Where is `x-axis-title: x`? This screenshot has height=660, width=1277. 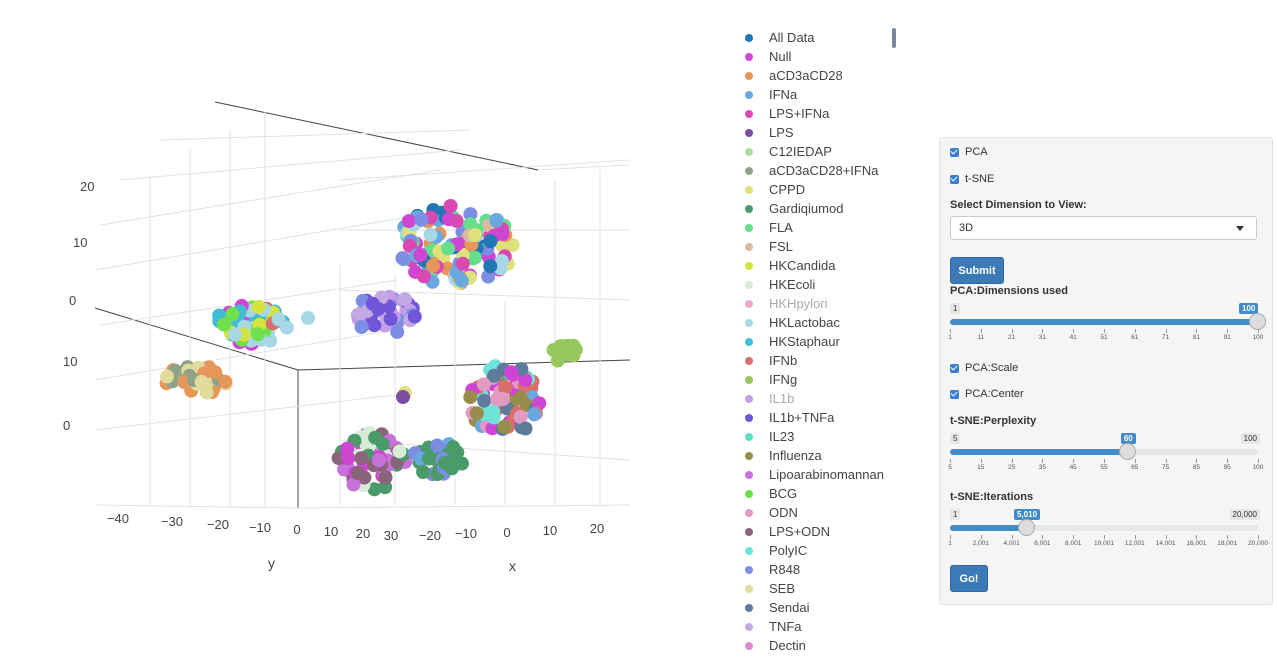 x-axis-title: x is located at coordinates (512, 566).